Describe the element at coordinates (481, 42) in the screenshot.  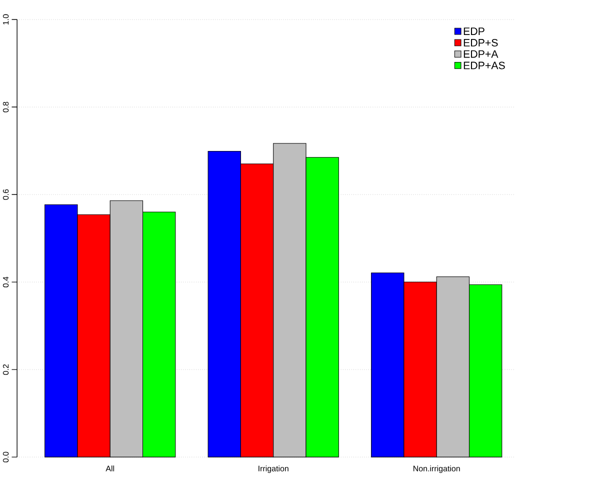
I see `legend-label: EDP+S` at that location.